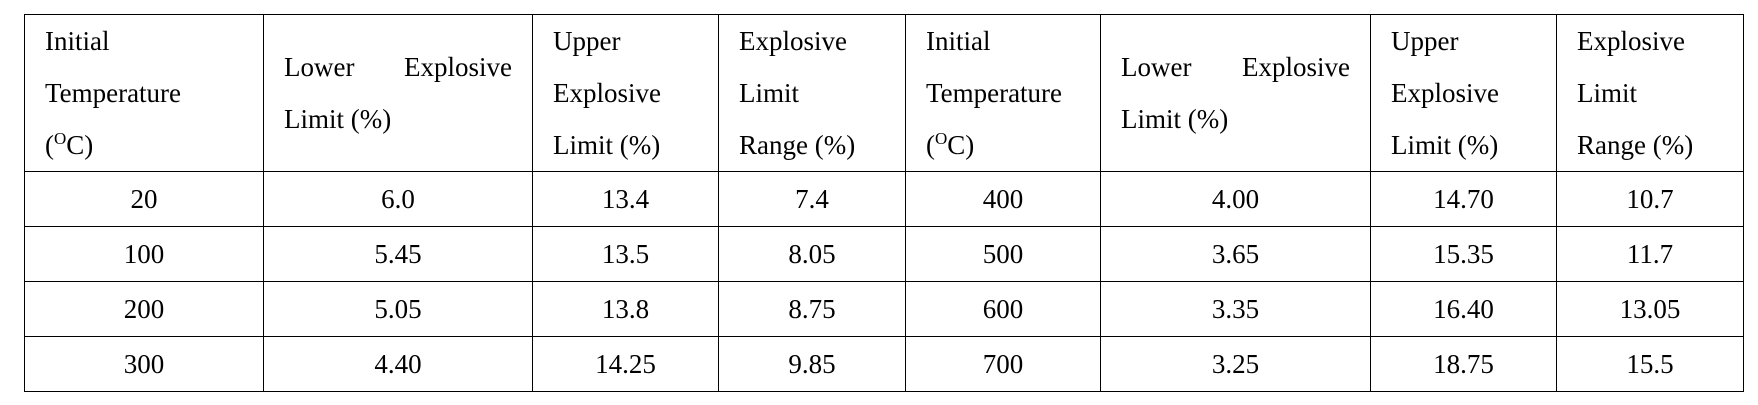 This screenshot has height=405, width=1758. I want to click on table-cell: 4.40, so click(398, 364).